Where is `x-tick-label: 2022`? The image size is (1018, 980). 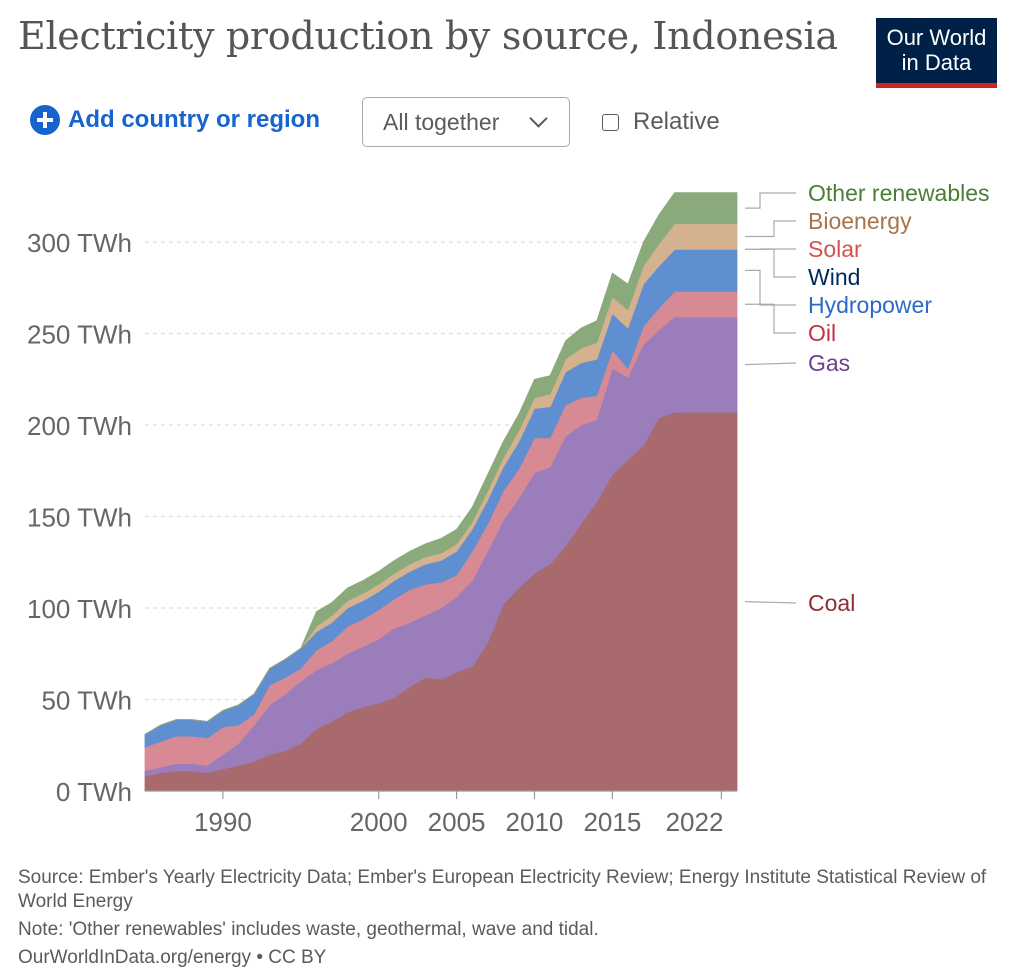 x-tick-label: 2022 is located at coordinates (695, 822).